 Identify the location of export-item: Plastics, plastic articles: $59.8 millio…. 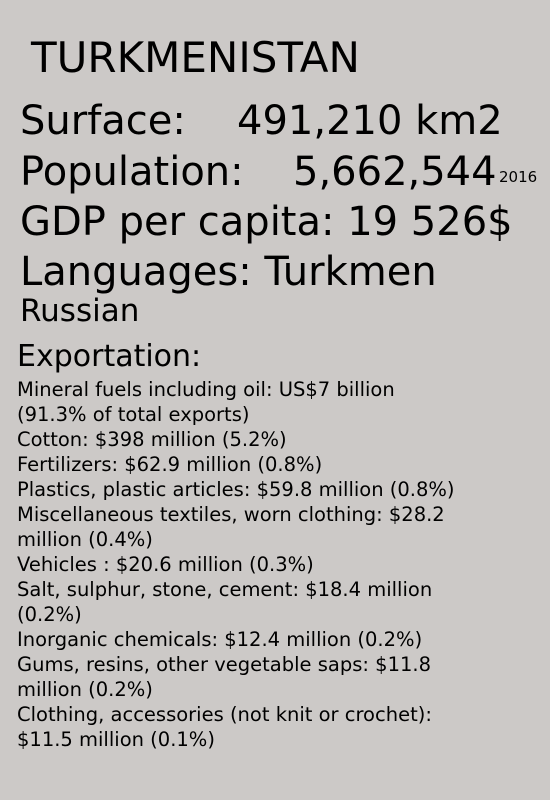
(277, 489).